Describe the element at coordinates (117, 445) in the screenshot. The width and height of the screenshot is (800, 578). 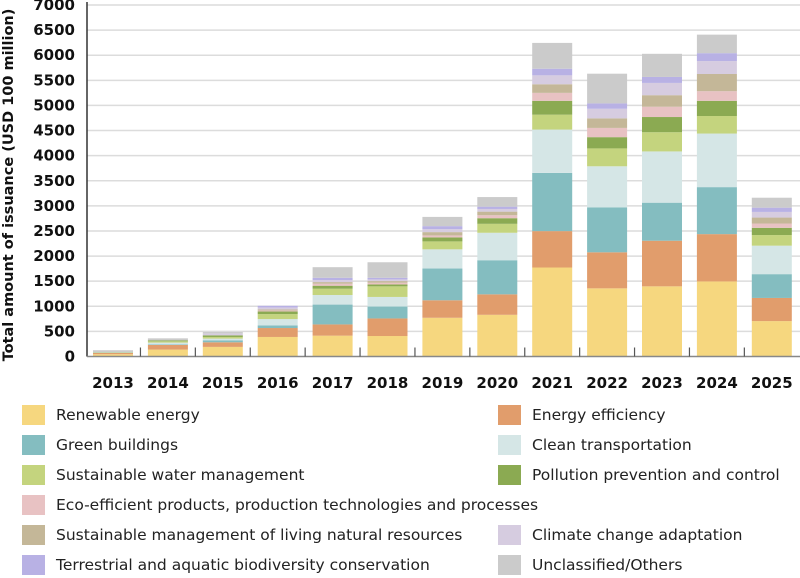
I see `legend-label: Green buildings` at that location.